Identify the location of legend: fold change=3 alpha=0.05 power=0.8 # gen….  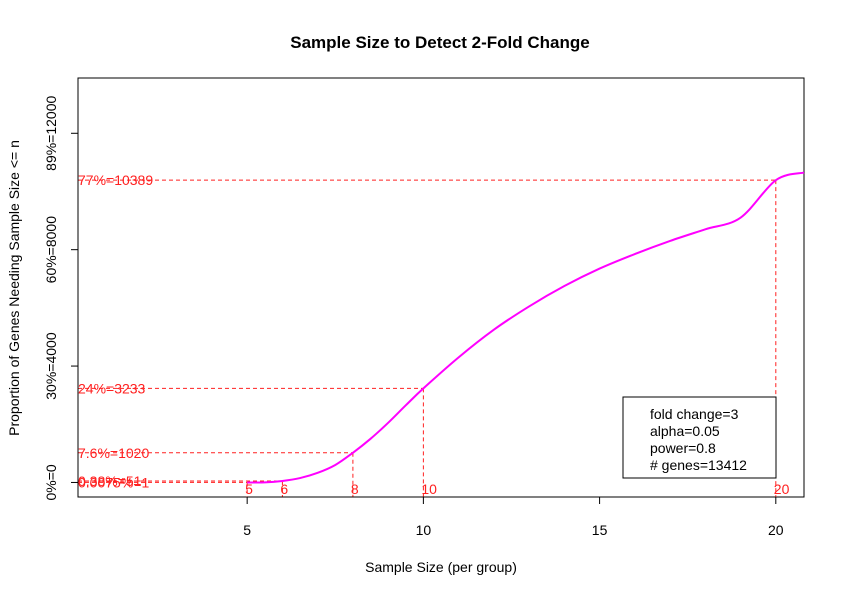
(699, 437).